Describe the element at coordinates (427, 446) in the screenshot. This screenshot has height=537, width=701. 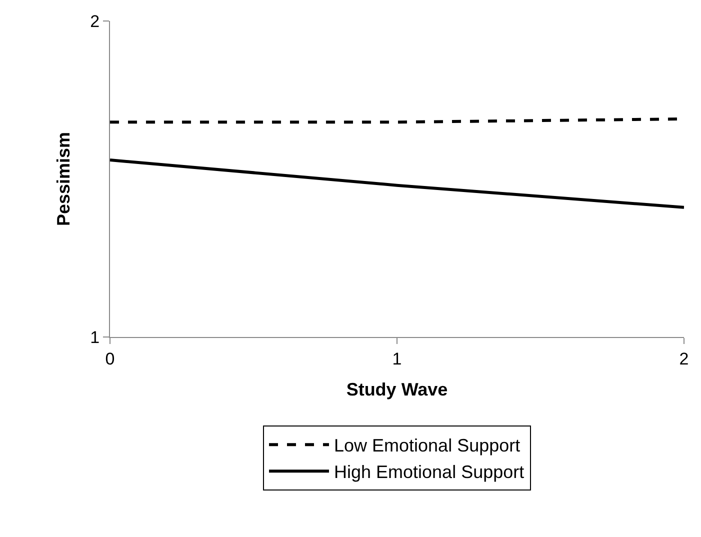
I see `legend-label: Low Emotional Support` at that location.